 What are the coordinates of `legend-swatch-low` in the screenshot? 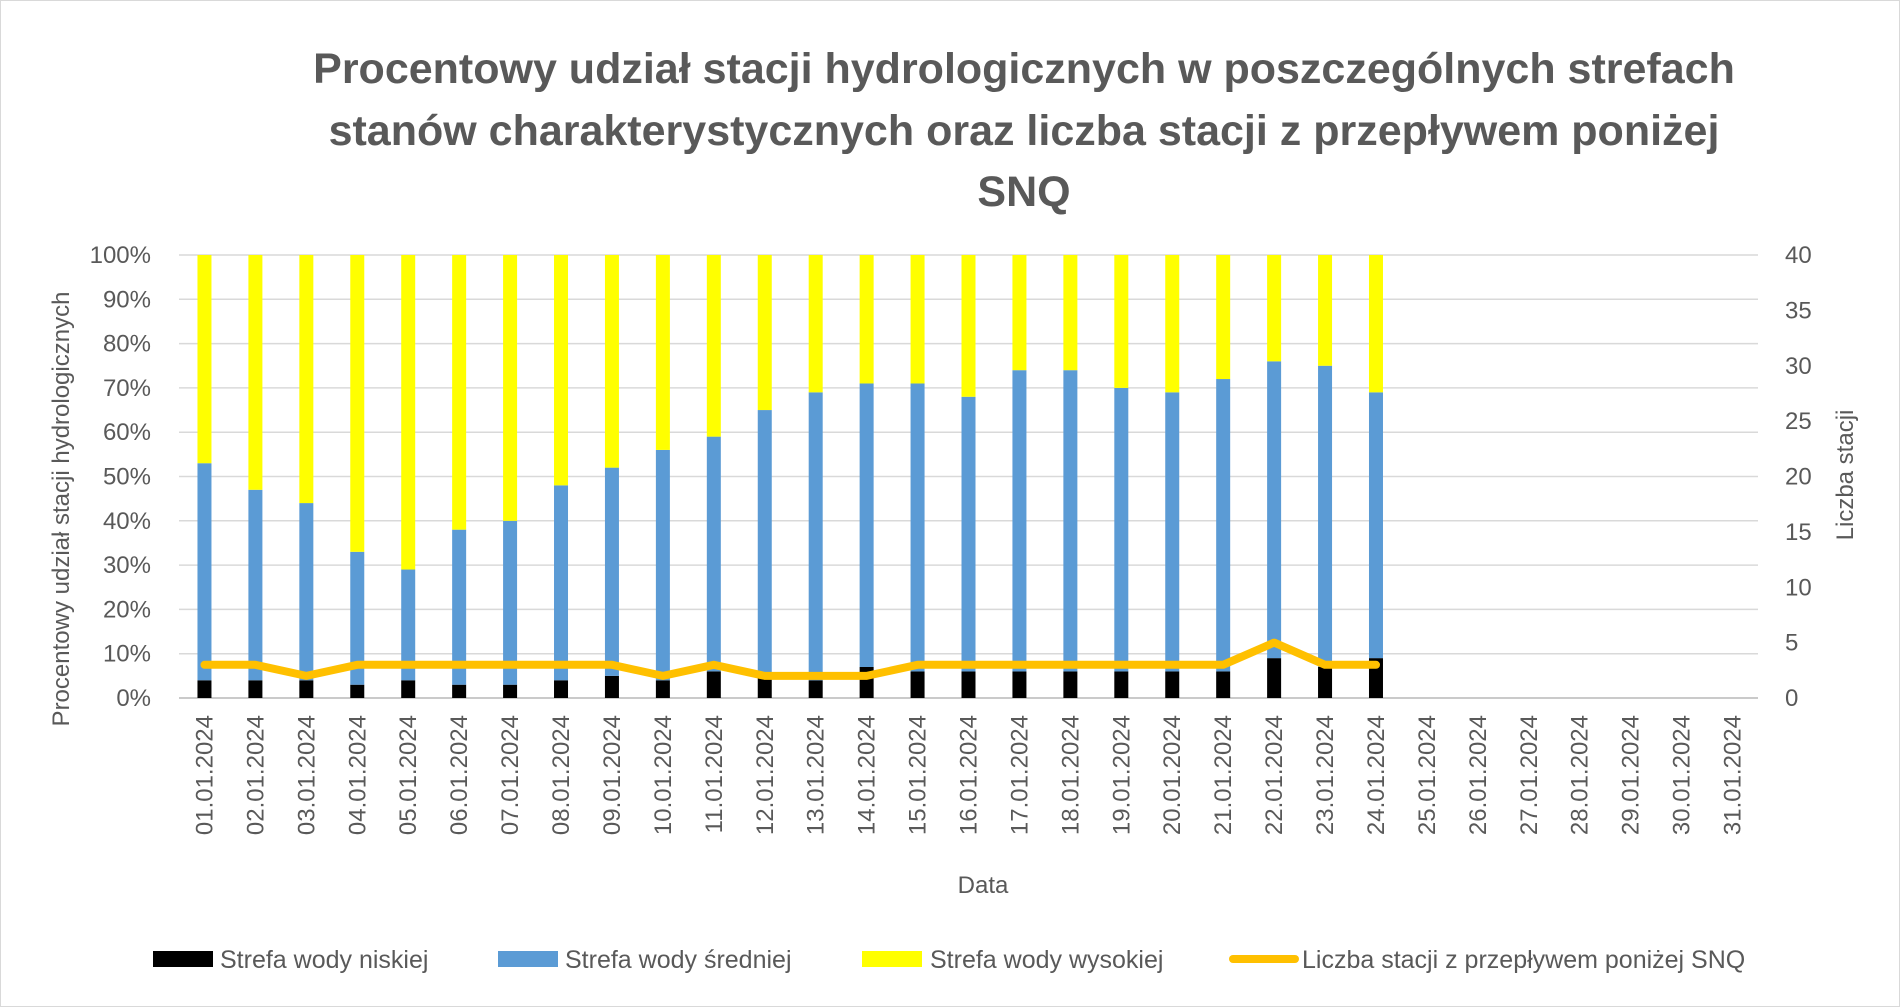 It's located at (183, 959).